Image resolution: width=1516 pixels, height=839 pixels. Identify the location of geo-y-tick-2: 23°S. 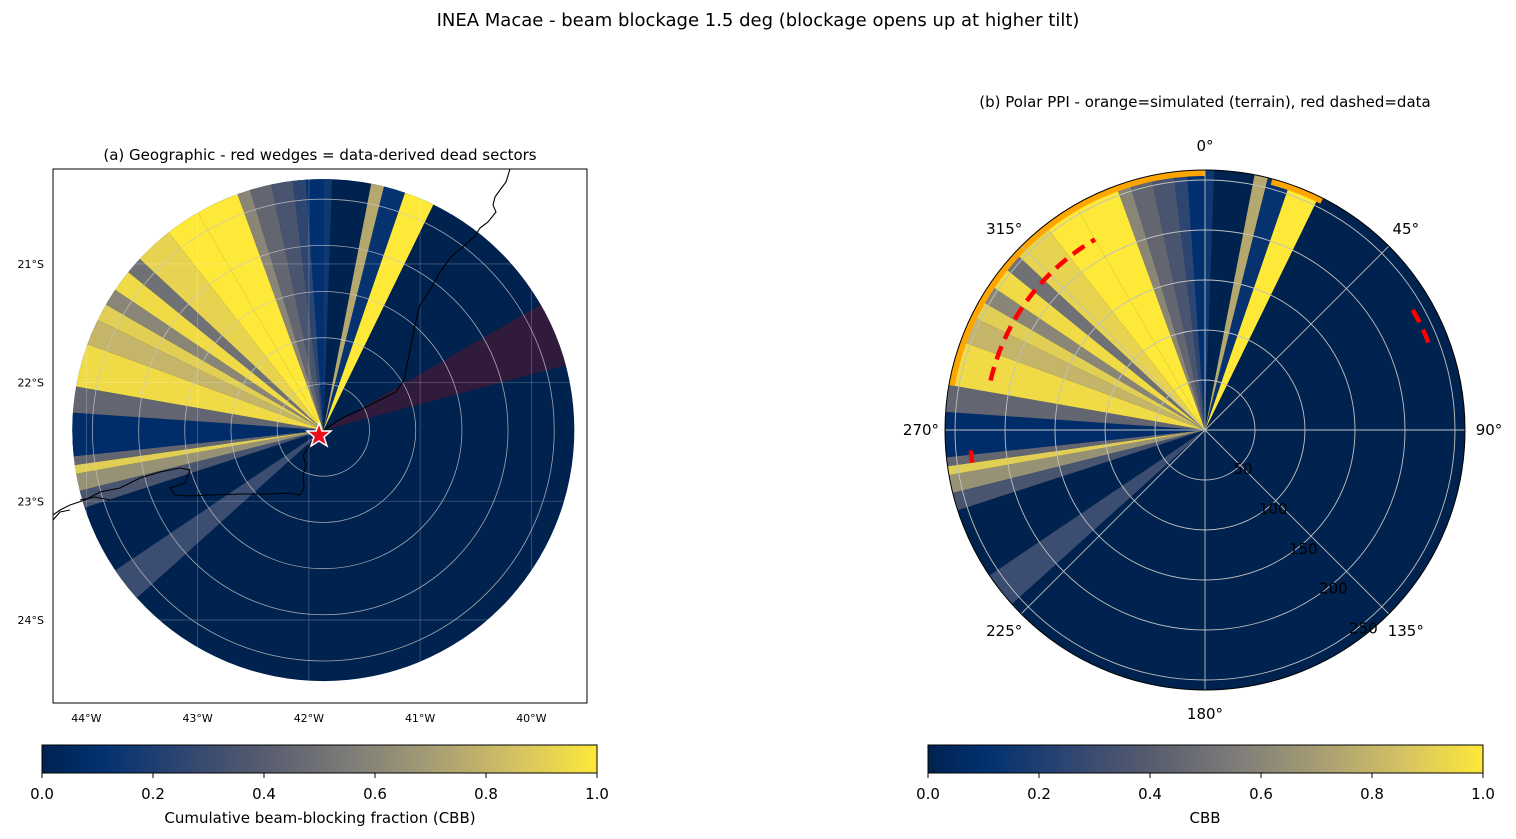
(31, 501).